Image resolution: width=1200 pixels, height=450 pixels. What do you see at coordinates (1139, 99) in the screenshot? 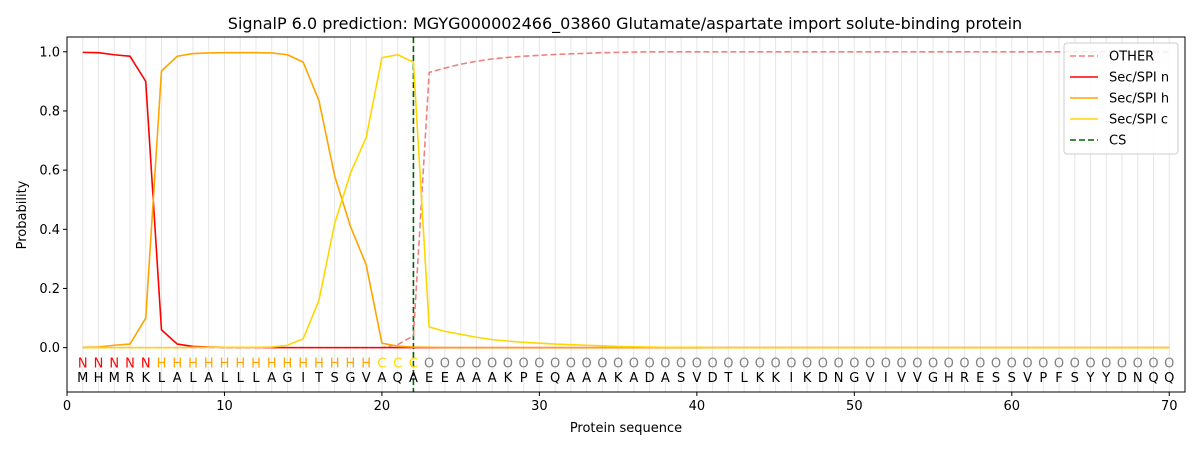
I see `legend-label: Sec/SPI h` at bounding box center [1139, 99].